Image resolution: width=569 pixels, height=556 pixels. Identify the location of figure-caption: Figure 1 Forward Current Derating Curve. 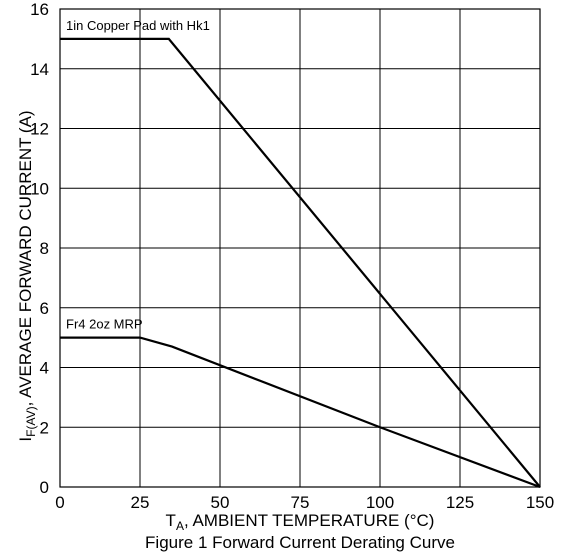
(300, 543).